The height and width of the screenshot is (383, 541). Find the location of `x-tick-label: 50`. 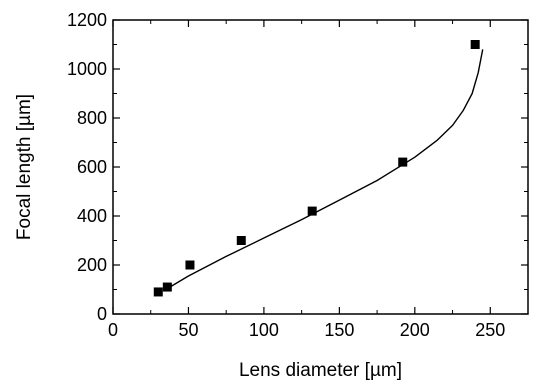

x-tick-label: 50 is located at coordinates (188, 330).